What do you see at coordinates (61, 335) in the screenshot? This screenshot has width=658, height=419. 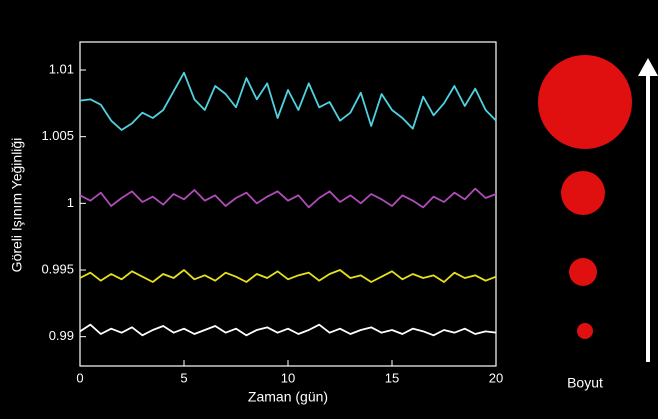 I see `y-tick-label: 0.99` at bounding box center [61, 335].